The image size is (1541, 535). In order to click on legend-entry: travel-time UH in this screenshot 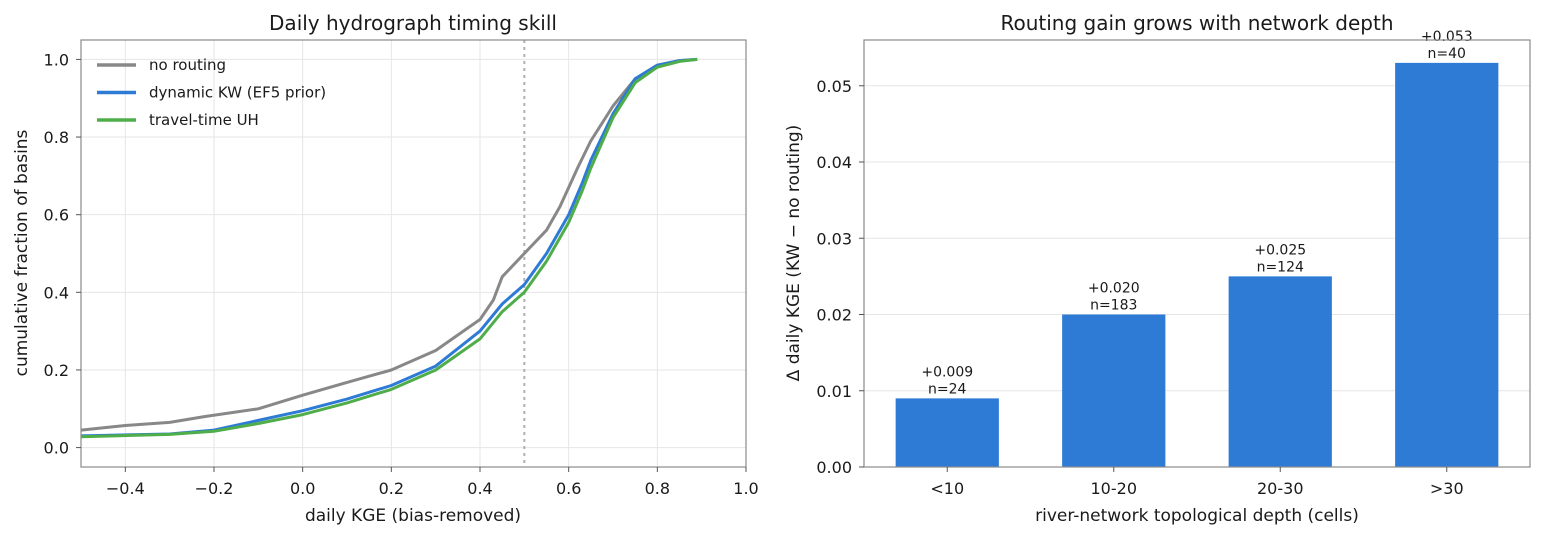, I will do `click(204, 120)`.